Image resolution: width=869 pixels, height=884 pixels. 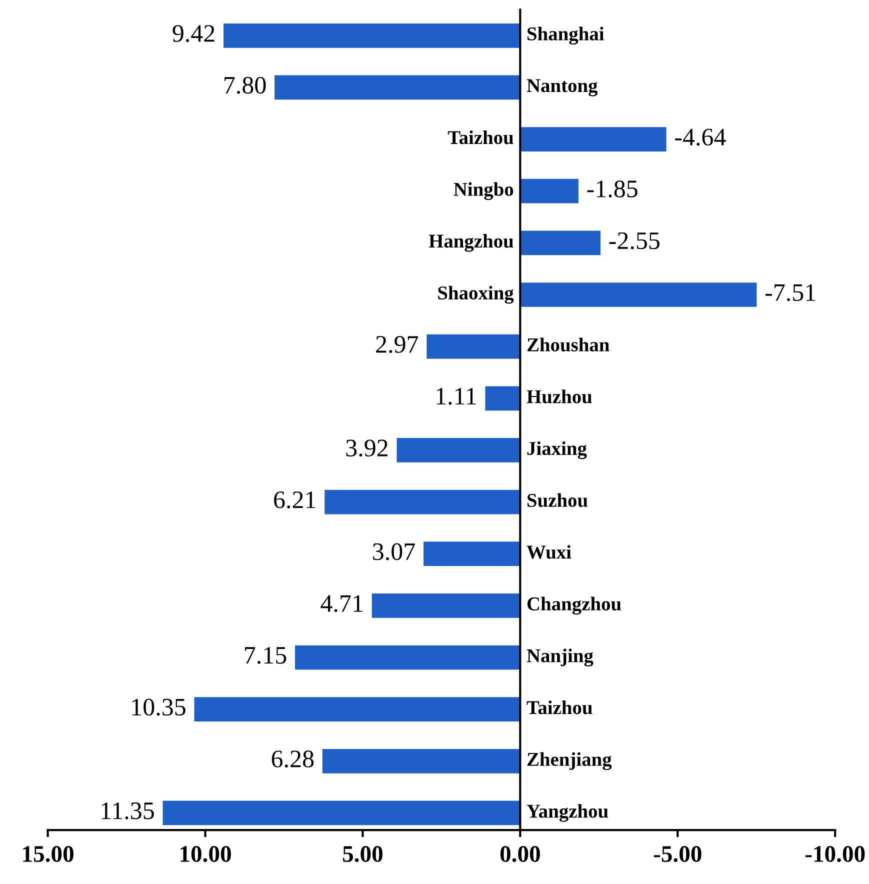 What do you see at coordinates (193, 33) in the screenshot?
I see `data-label: 9.42` at bounding box center [193, 33].